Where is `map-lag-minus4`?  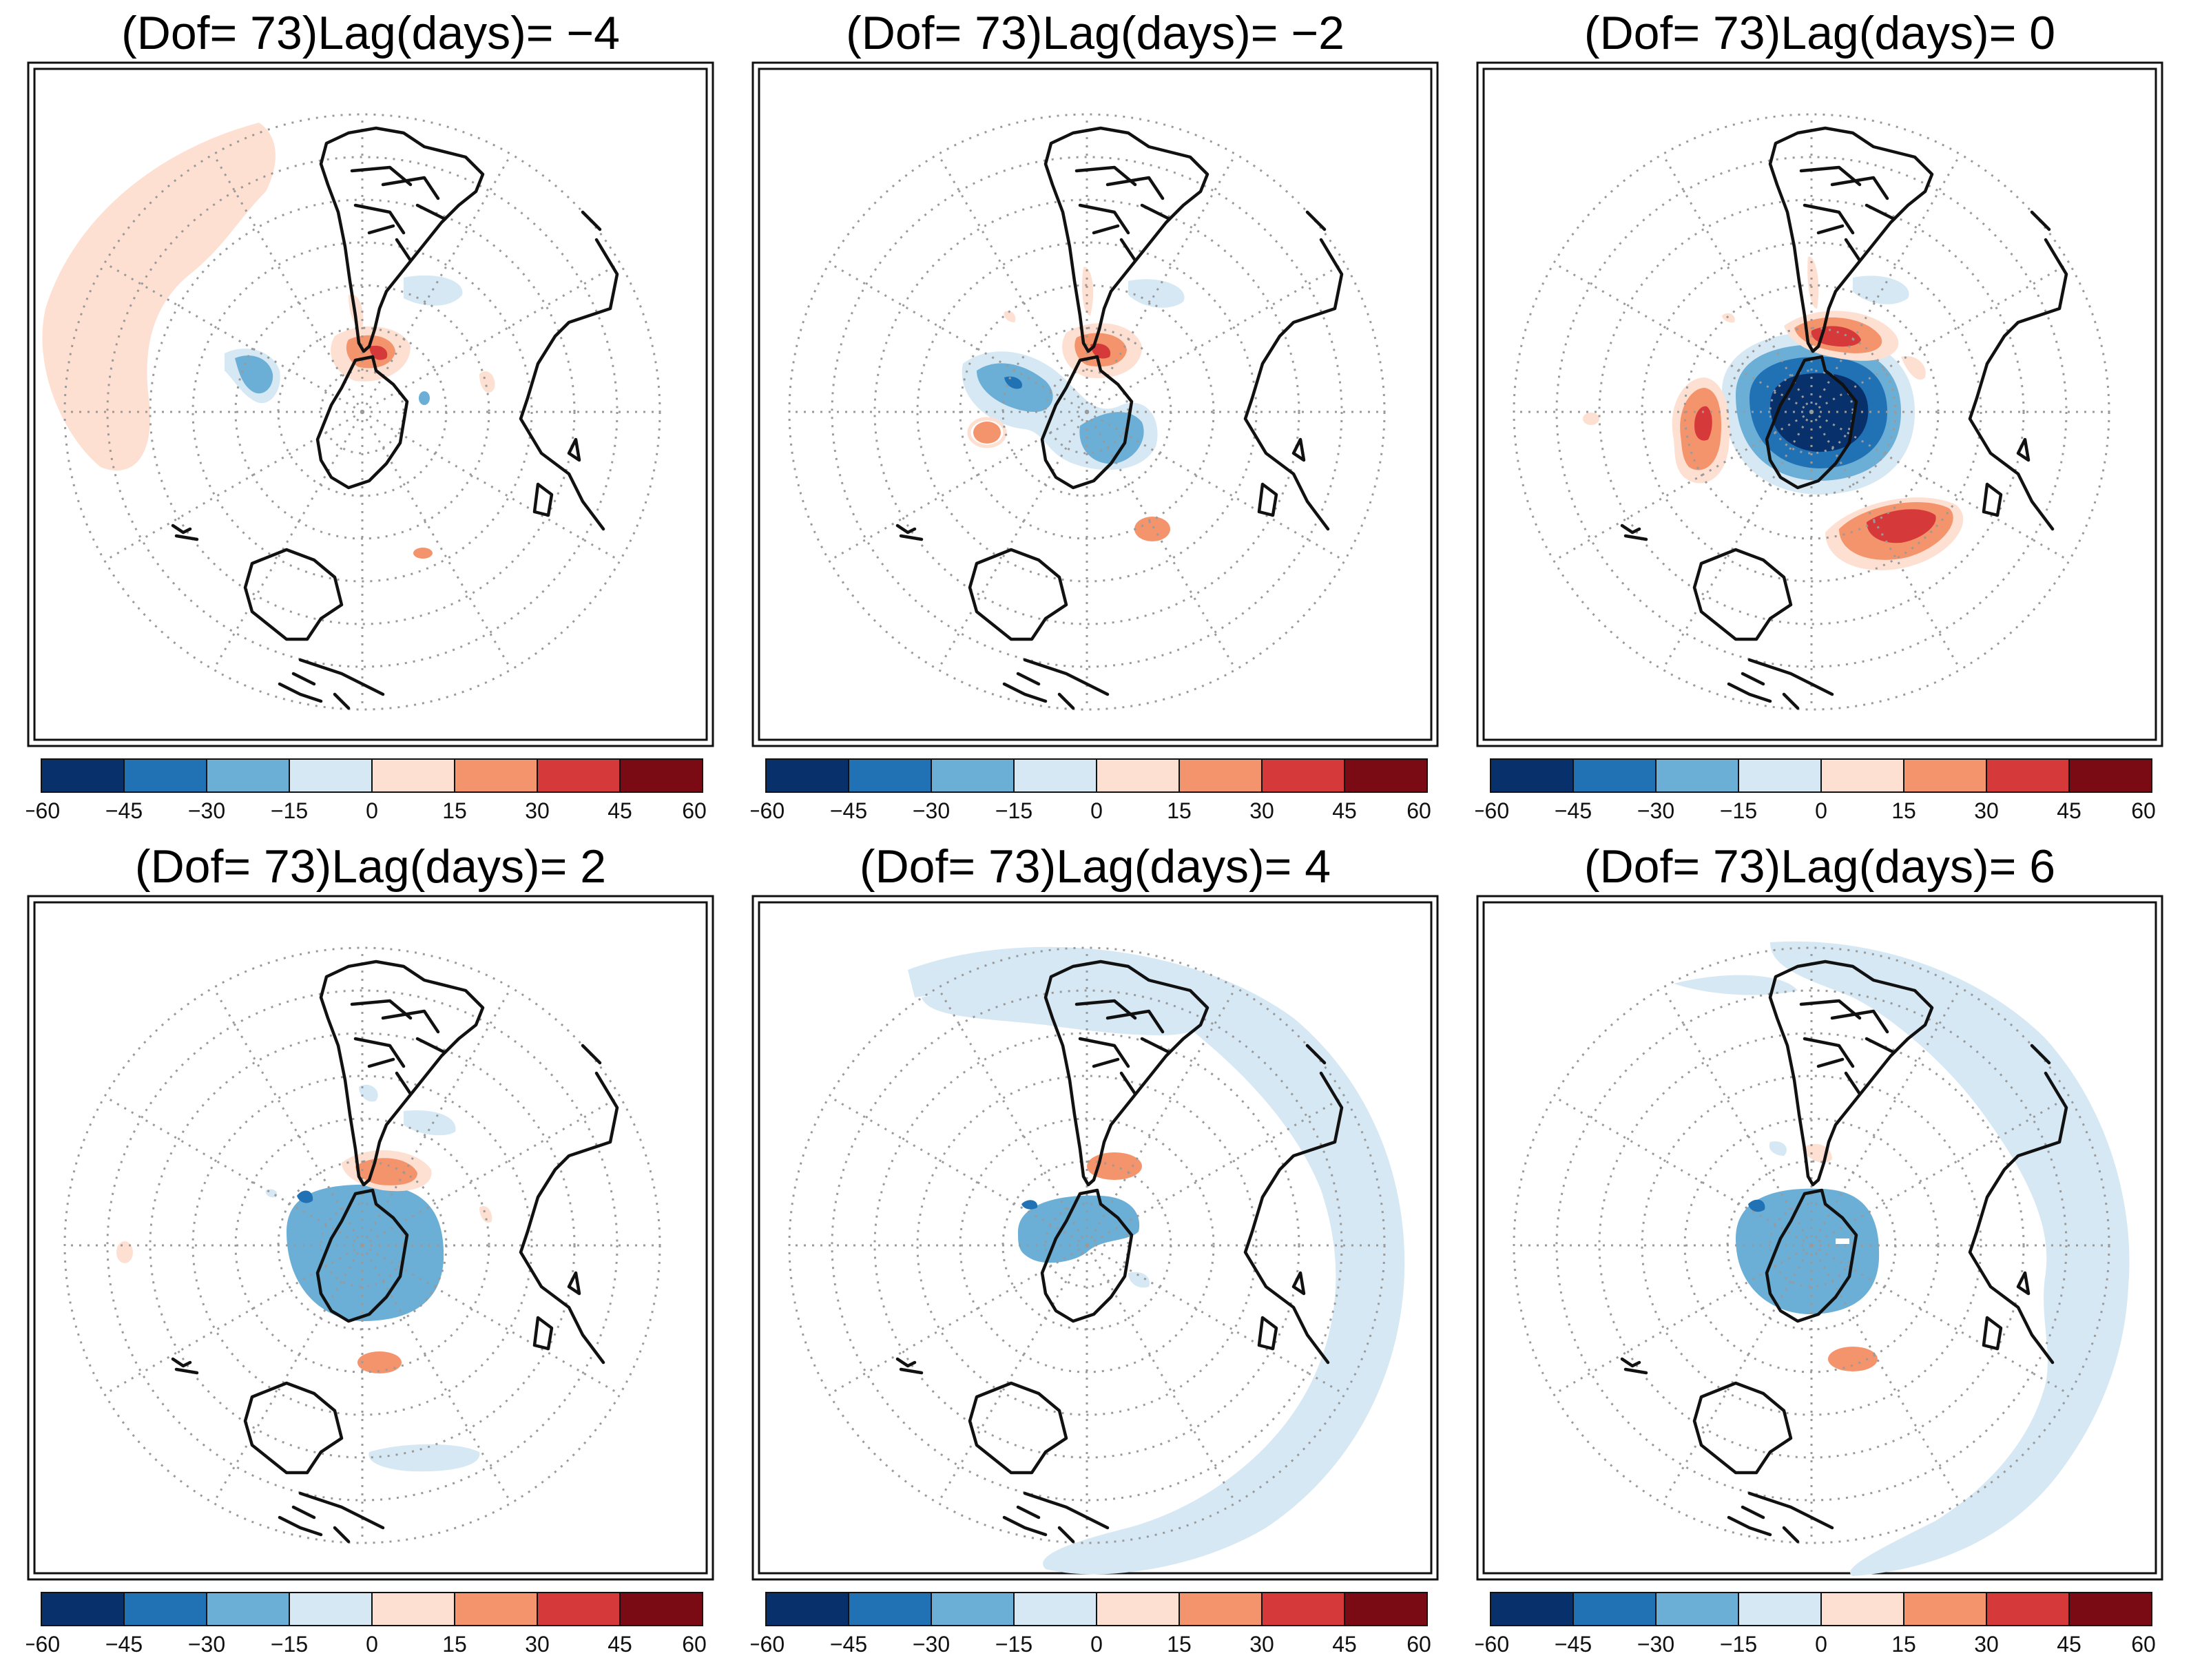 map-lag-minus4 is located at coordinates (370, 404).